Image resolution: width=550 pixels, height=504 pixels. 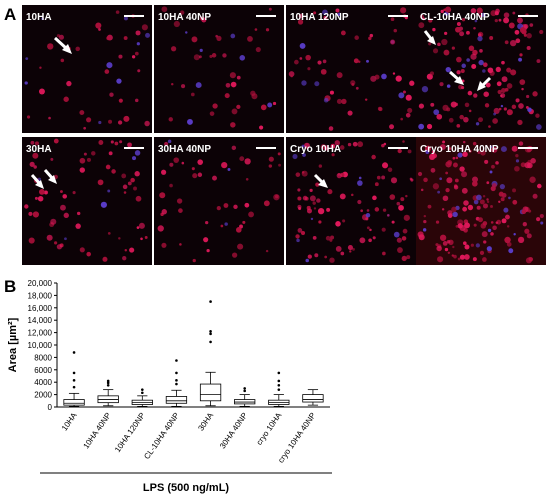 I want to click on image-label: Cryo 10HA 40NP, so click(x=459, y=149).